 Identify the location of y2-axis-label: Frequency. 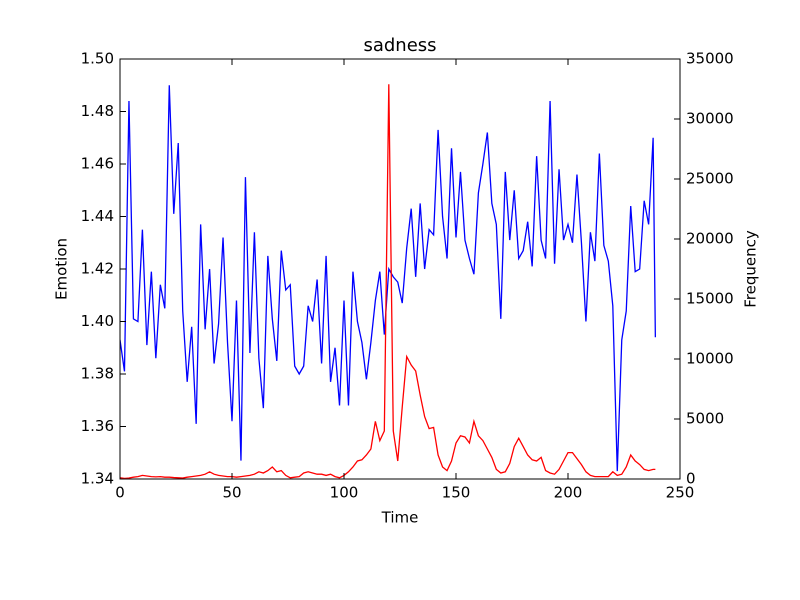
(751, 269).